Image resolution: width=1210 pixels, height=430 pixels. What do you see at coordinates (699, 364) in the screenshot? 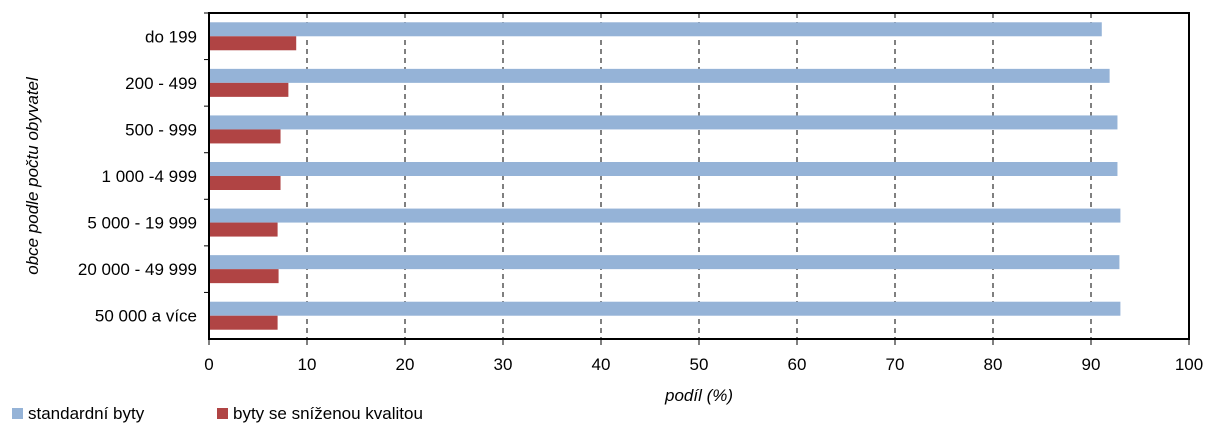
I see `x-tick-label-5: 50` at bounding box center [699, 364].